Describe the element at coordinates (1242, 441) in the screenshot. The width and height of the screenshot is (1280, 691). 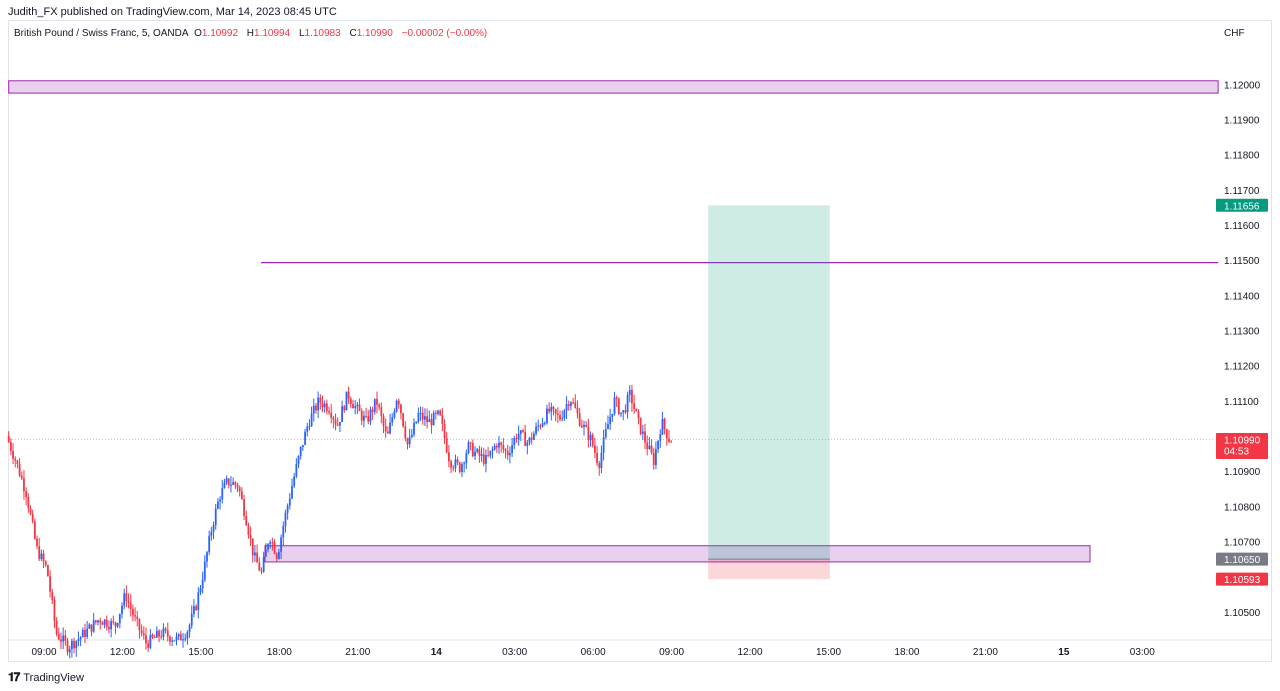
I see `last-price-tag: 1.10990` at that location.